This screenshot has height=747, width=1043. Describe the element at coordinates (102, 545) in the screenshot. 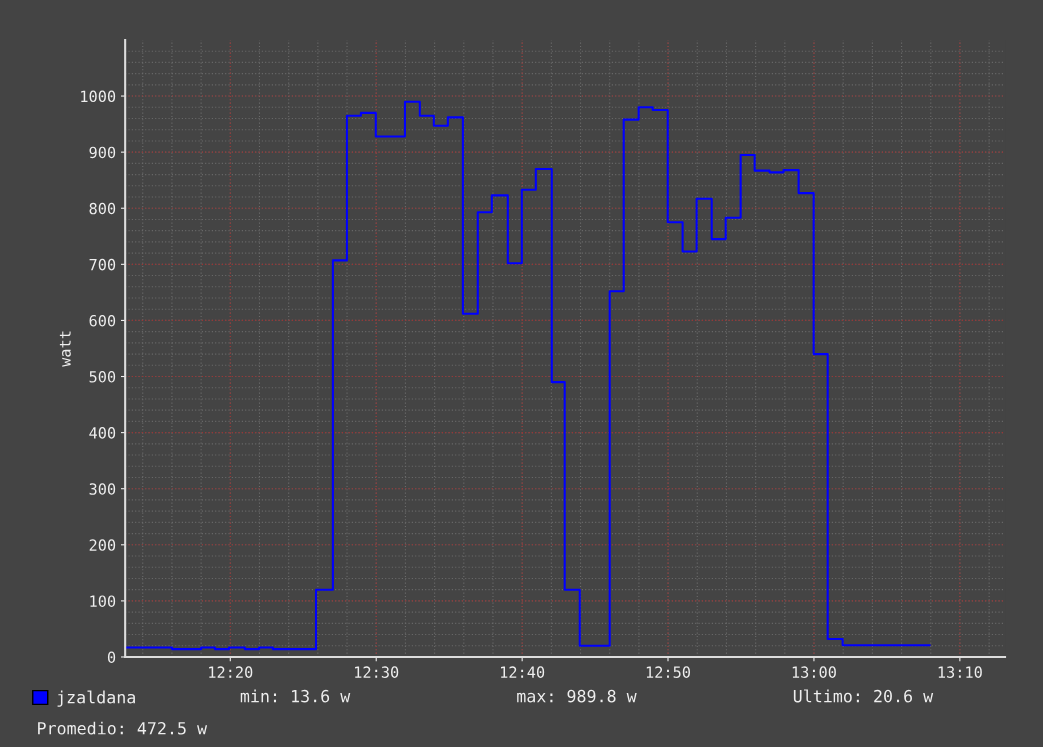

I see `y-tick-label: 200` at that location.